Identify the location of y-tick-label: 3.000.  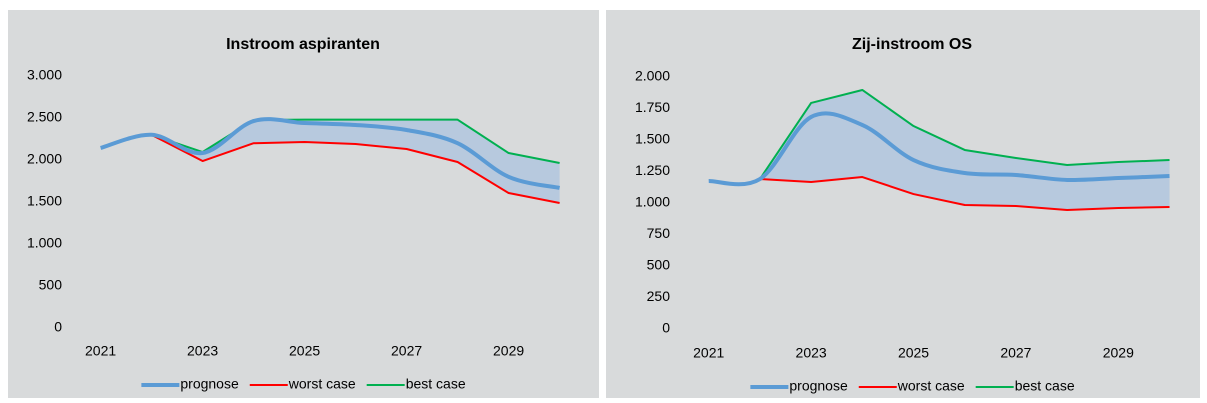
(44, 75).